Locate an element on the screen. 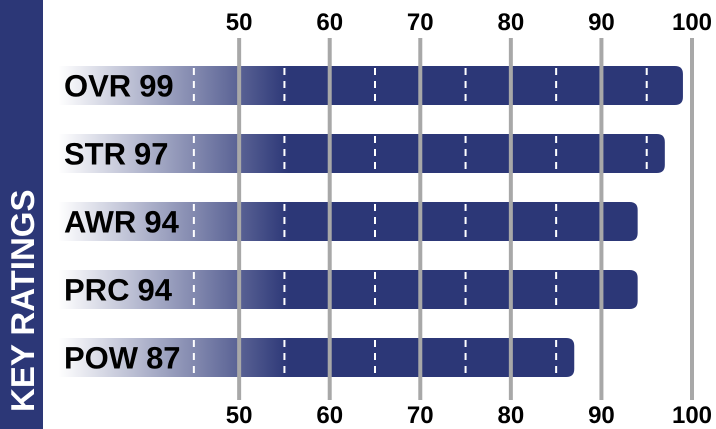 The height and width of the screenshot is (429, 716). data-label: 87 is located at coordinates (163, 358).